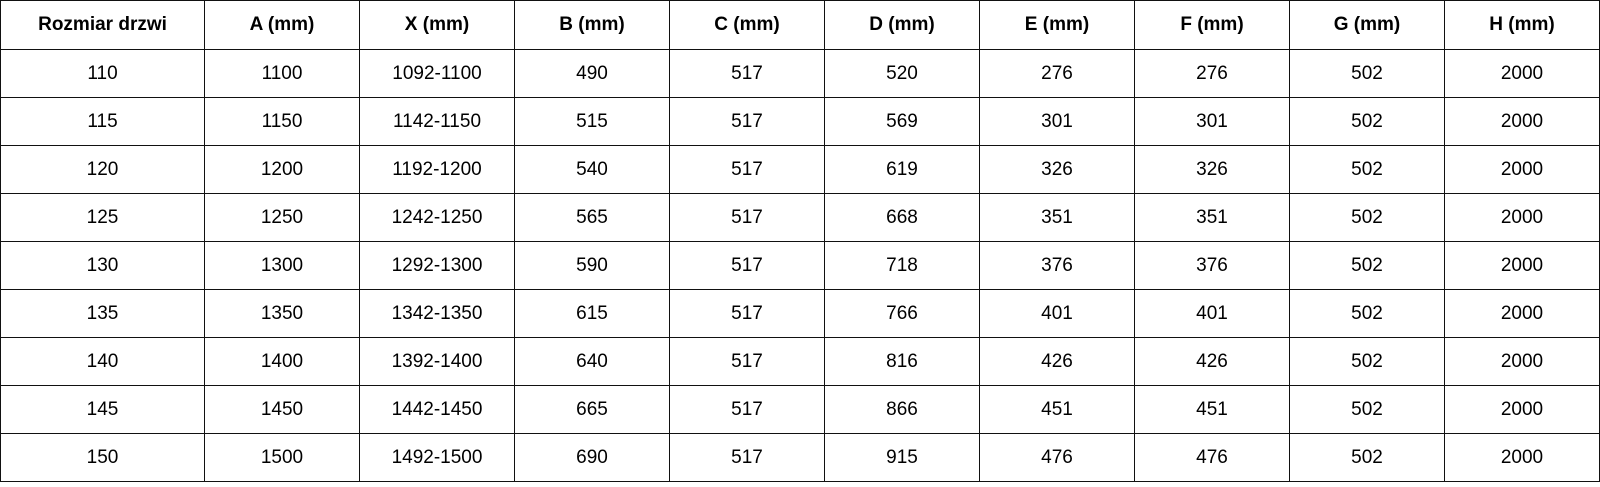  What do you see at coordinates (282, 25) in the screenshot?
I see `column-header: A (mm)` at bounding box center [282, 25].